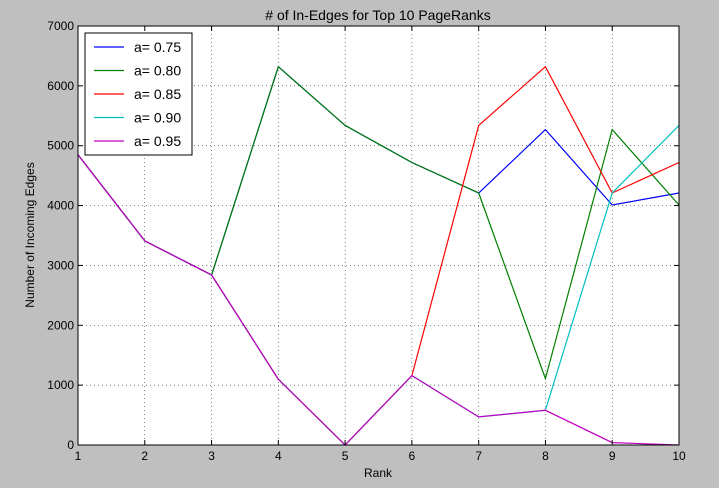 The width and height of the screenshot is (719, 488). What do you see at coordinates (60, 86) in the screenshot?
I see `y-tick-label: 6000` at bounding box center [60, 86].